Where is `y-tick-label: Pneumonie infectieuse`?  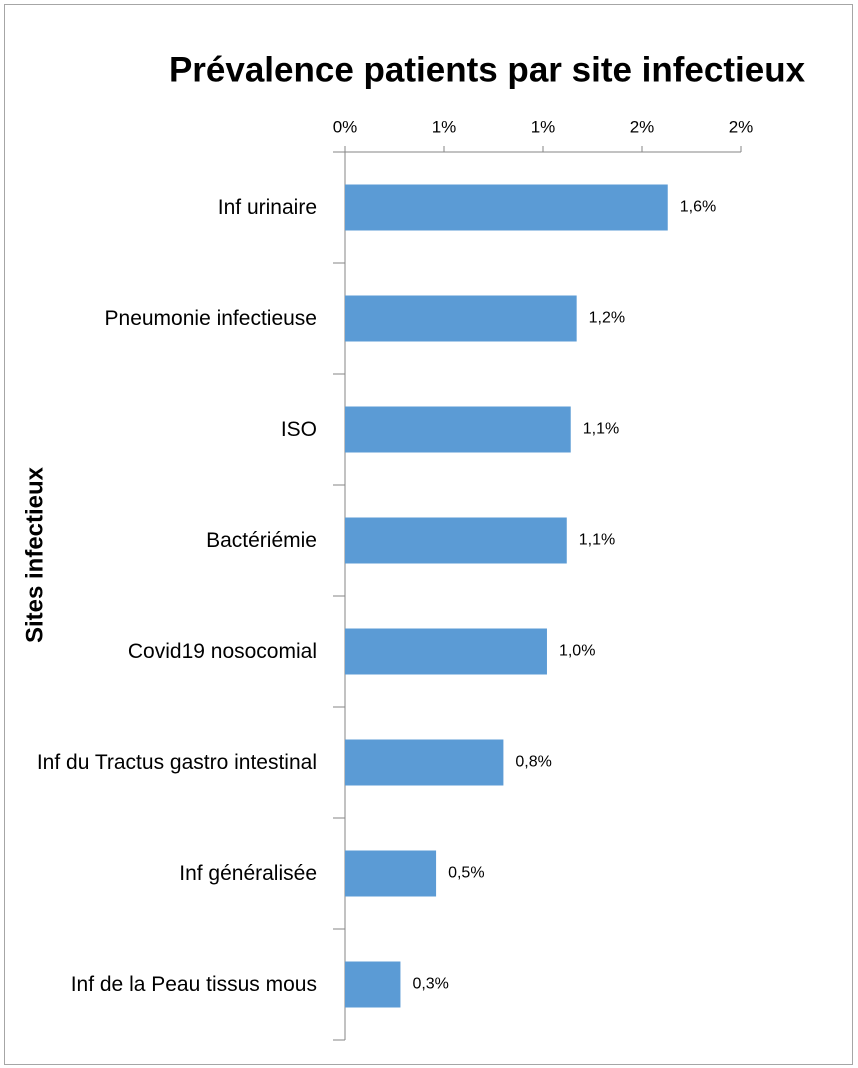 y-tick-label: Pneumonie infectieuse is located at coordinates (210, 318).